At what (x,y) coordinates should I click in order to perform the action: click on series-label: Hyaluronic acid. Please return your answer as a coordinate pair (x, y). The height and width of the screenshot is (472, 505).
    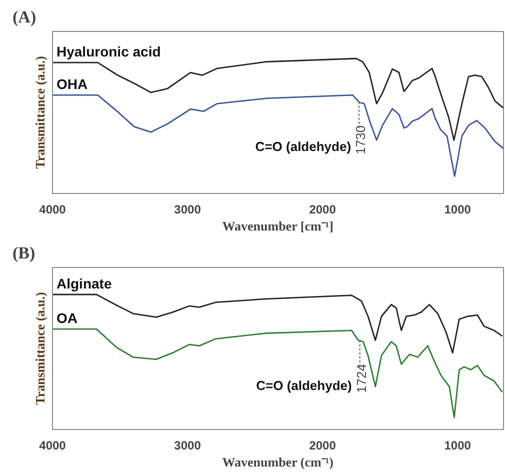
    Looking at the image, I should click on (108, 52).